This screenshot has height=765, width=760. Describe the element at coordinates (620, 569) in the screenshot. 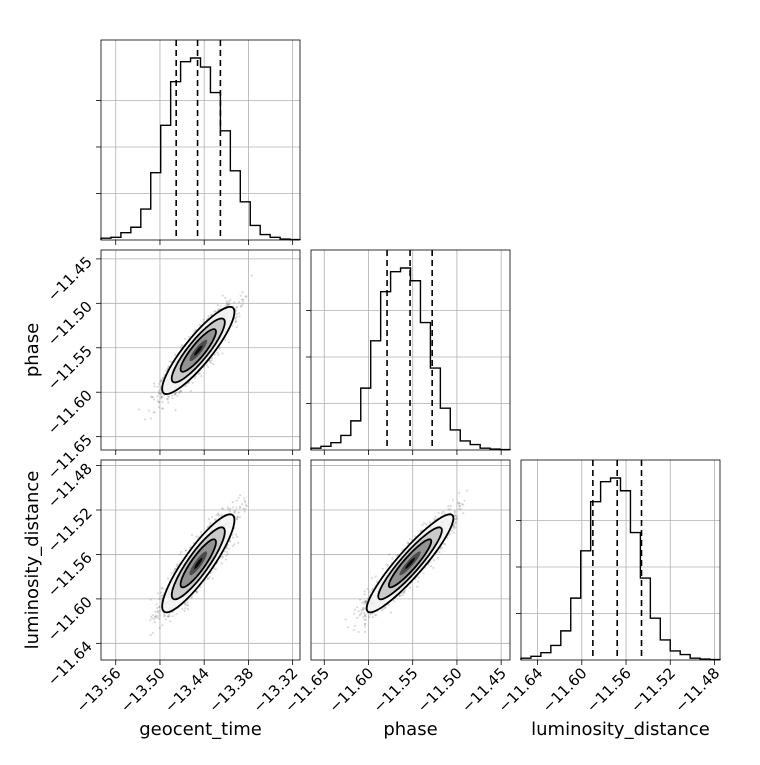

I see `histogram-luminosity_distance` at that location.